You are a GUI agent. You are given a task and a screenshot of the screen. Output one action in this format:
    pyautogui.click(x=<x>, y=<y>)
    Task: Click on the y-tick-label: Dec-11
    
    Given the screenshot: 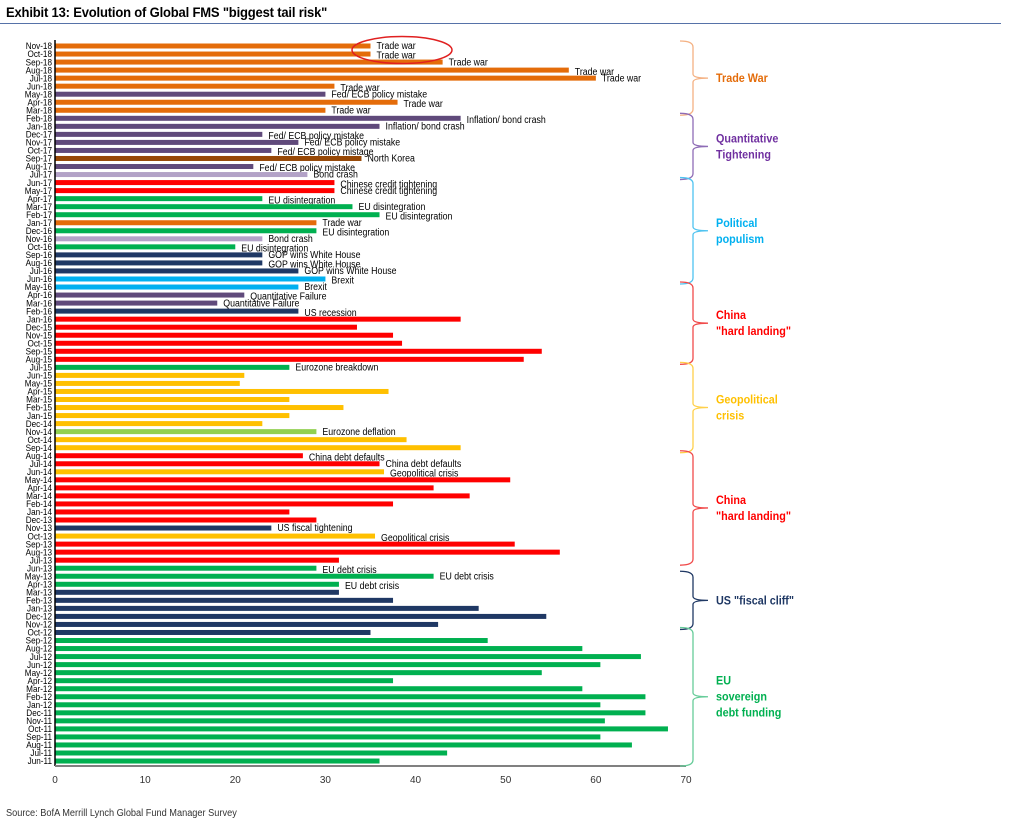 What is the action you would take?
    pyautogui.click(x=39, y=712)
    